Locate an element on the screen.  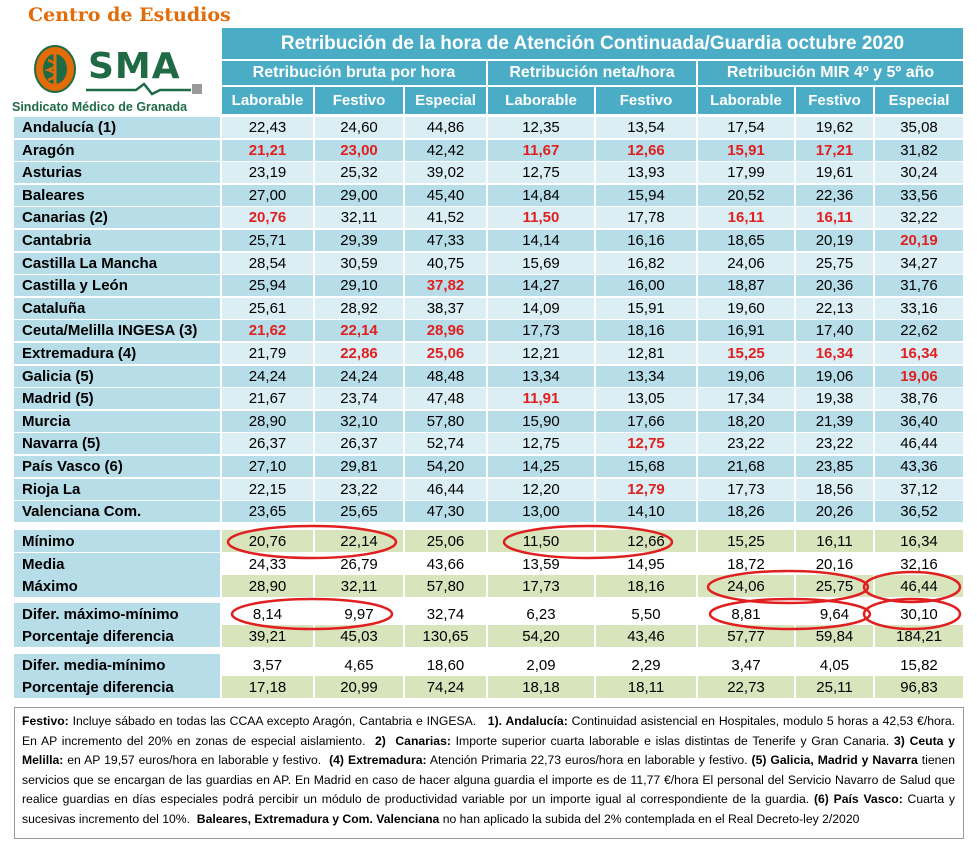
table-cell: 29,39 is located at coordinates (359, 240).